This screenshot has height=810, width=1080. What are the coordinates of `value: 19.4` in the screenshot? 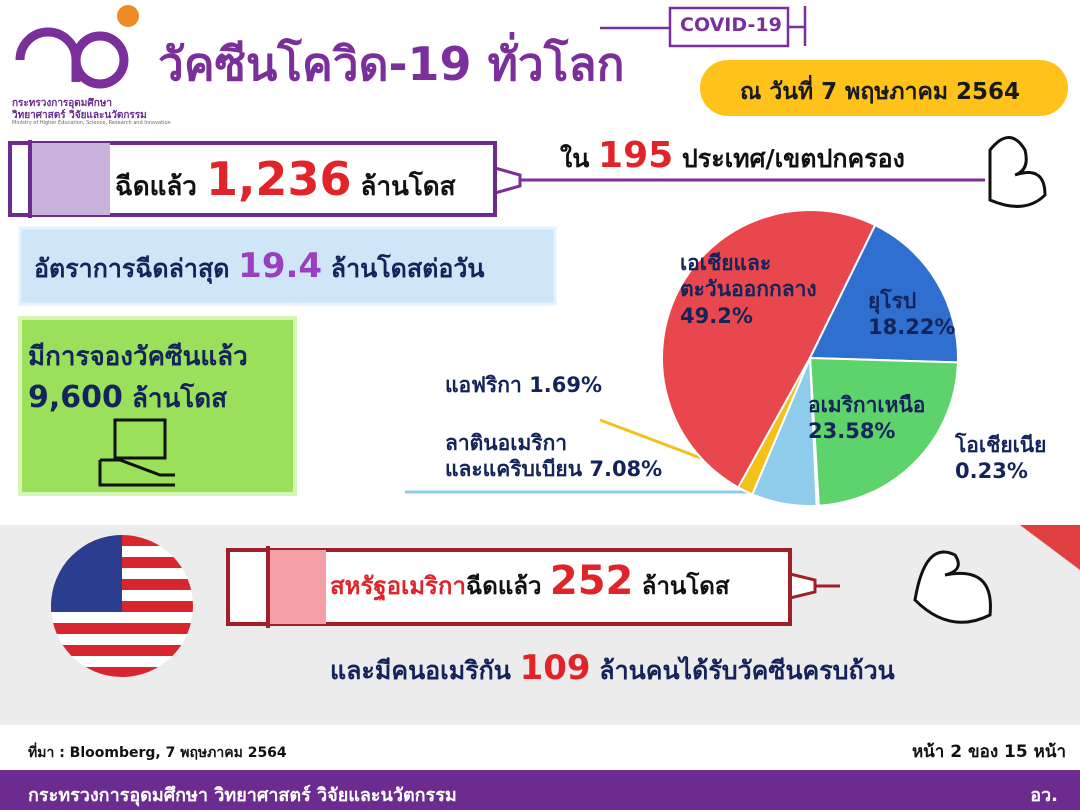 It's located at (280, 266).